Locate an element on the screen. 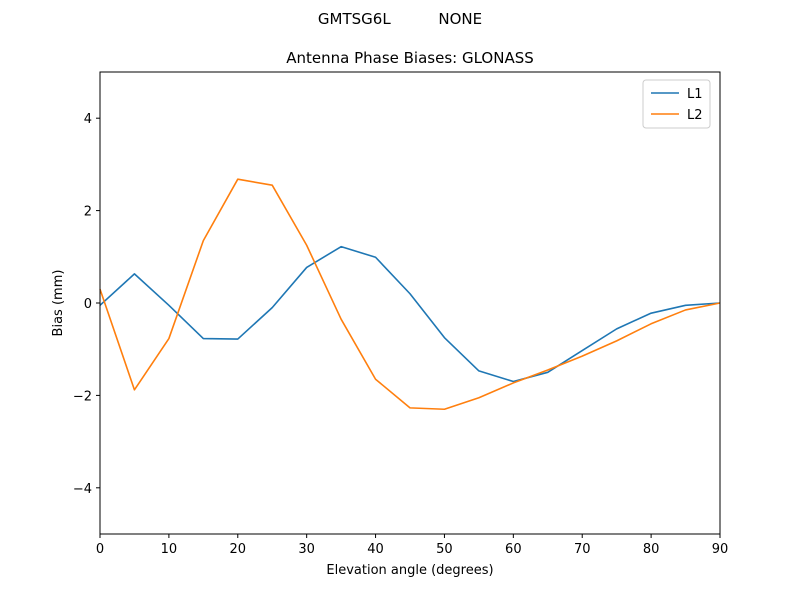  y-axis-ticks: −4 −2 0 2 4 is located at coordinates (86, 304).